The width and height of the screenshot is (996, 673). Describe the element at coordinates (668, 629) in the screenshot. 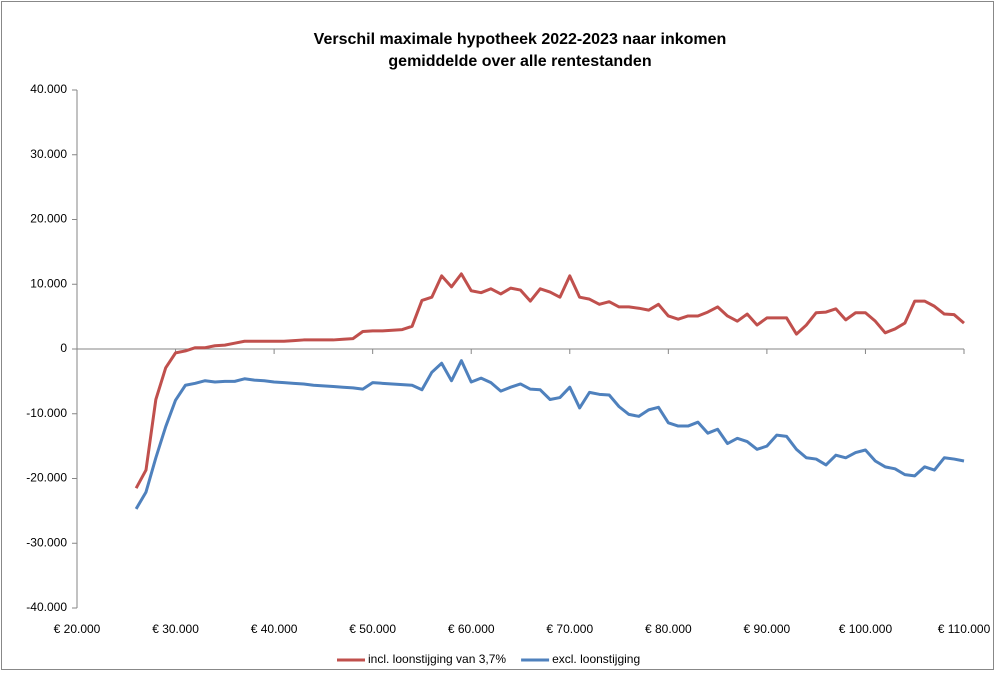

I see `x-tick-label: € 80.000` at that location.